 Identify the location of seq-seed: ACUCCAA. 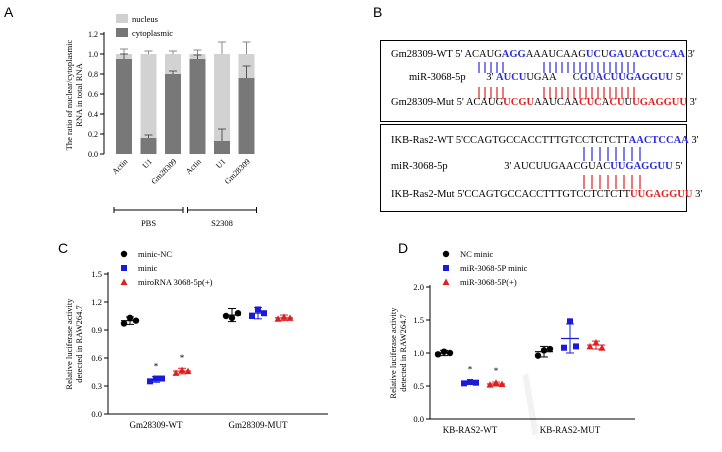
(658, 54).